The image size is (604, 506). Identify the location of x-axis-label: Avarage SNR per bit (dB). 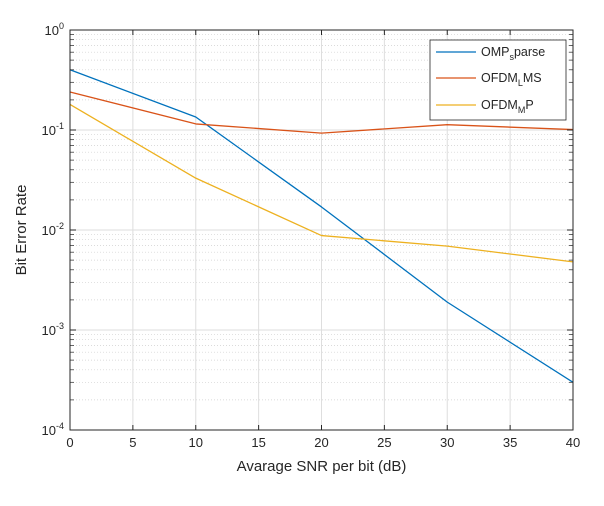
(322, 466).